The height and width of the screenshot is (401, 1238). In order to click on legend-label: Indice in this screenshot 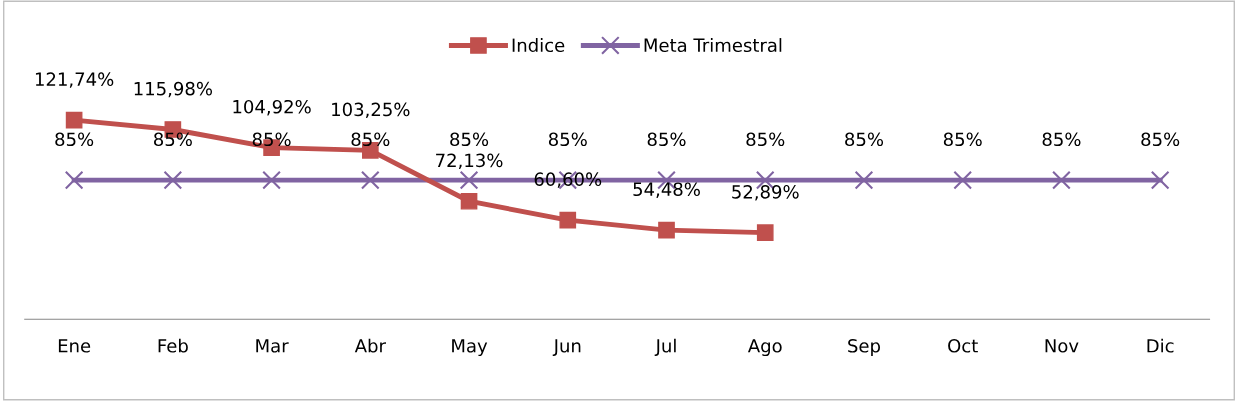, I will do `click(538, 45)`.